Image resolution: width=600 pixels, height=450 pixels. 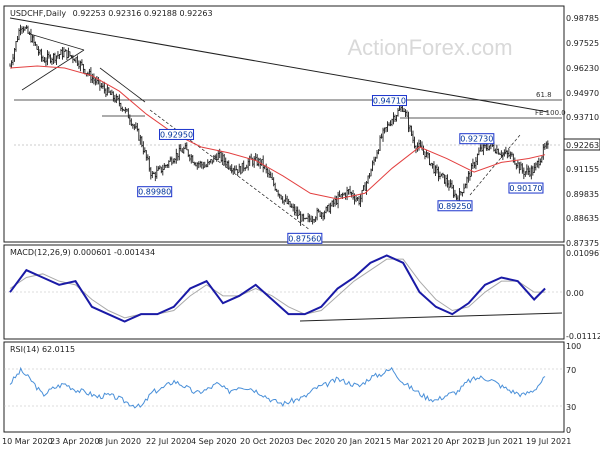 I want to click on x-tick-label: 4 Sep 2020, so click(x=214, y=441).